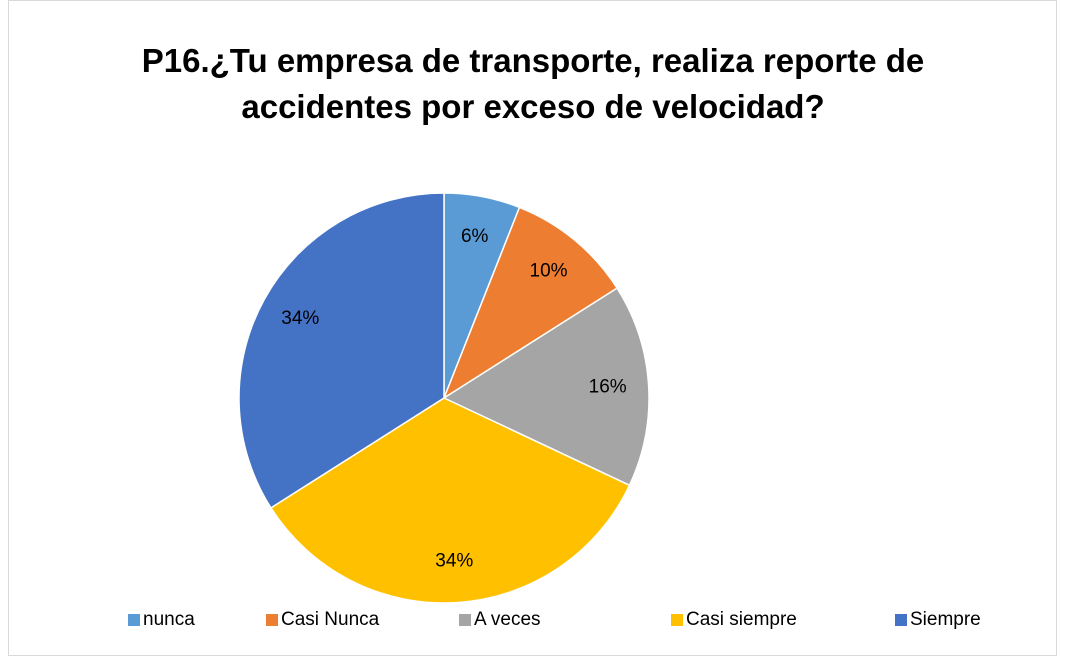  Describe the element at coordinates (549, 271) in the screenshot. I see `data-label: 10%` at that location.